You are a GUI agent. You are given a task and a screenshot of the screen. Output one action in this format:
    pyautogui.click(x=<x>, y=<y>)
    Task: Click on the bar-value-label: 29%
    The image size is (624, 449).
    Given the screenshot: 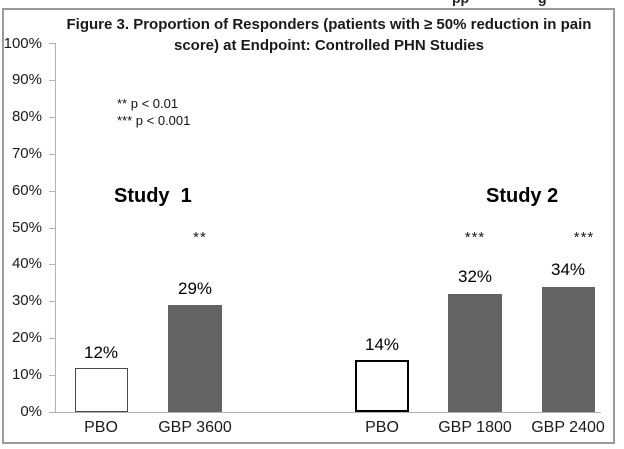 What is the action you would take?
    pyautogui.click(x=195, y=288)
    